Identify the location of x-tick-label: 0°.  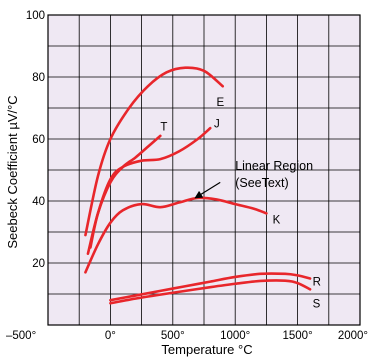
(110, 336).